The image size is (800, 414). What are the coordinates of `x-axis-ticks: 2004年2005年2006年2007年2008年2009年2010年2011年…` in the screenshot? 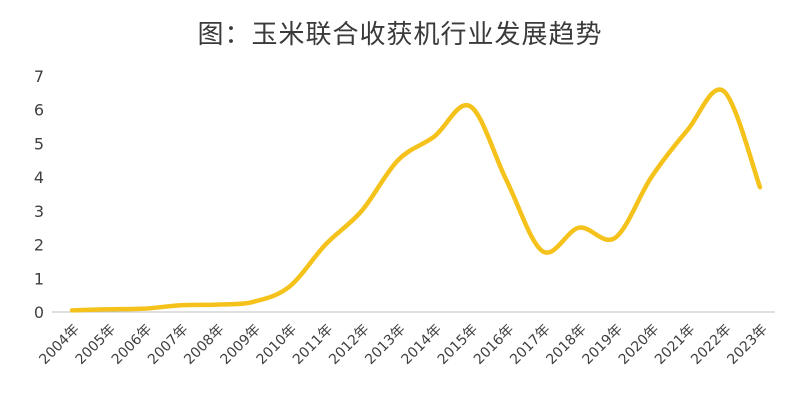 It's located at (403, 345).